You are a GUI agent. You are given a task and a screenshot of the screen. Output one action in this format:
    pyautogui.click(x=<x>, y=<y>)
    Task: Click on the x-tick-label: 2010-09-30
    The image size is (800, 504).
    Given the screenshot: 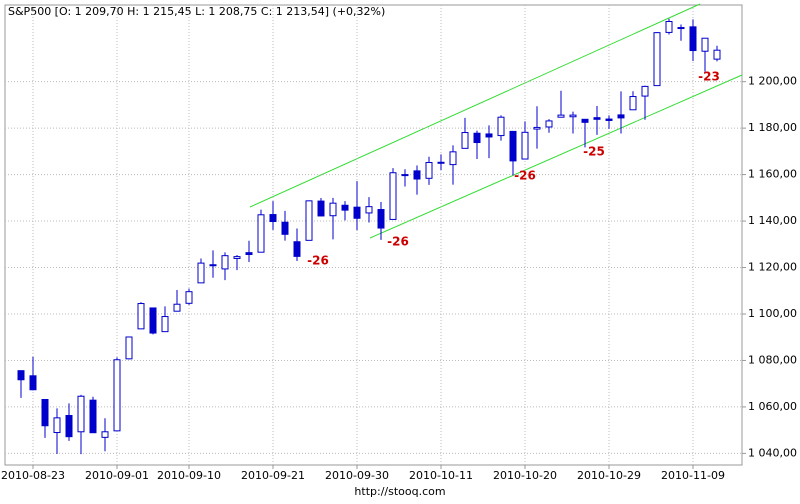 What is the action you would take?
    pyautogui.click(x=357, y=475)
    